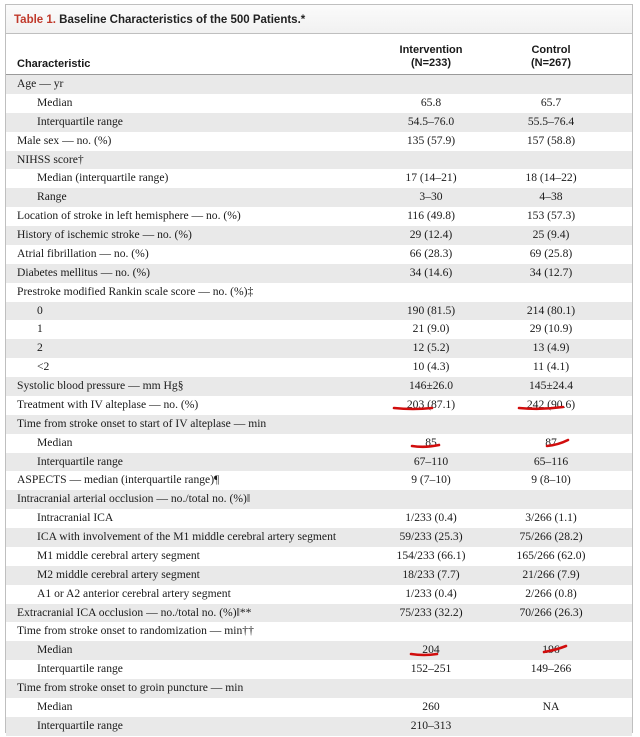 The width and height of the screenshot is (640, 737). What do you see at coordinates (551, 216) in the screenshot?
I see `control-value: 153 (57.3)` at bounding box center [551, 216].